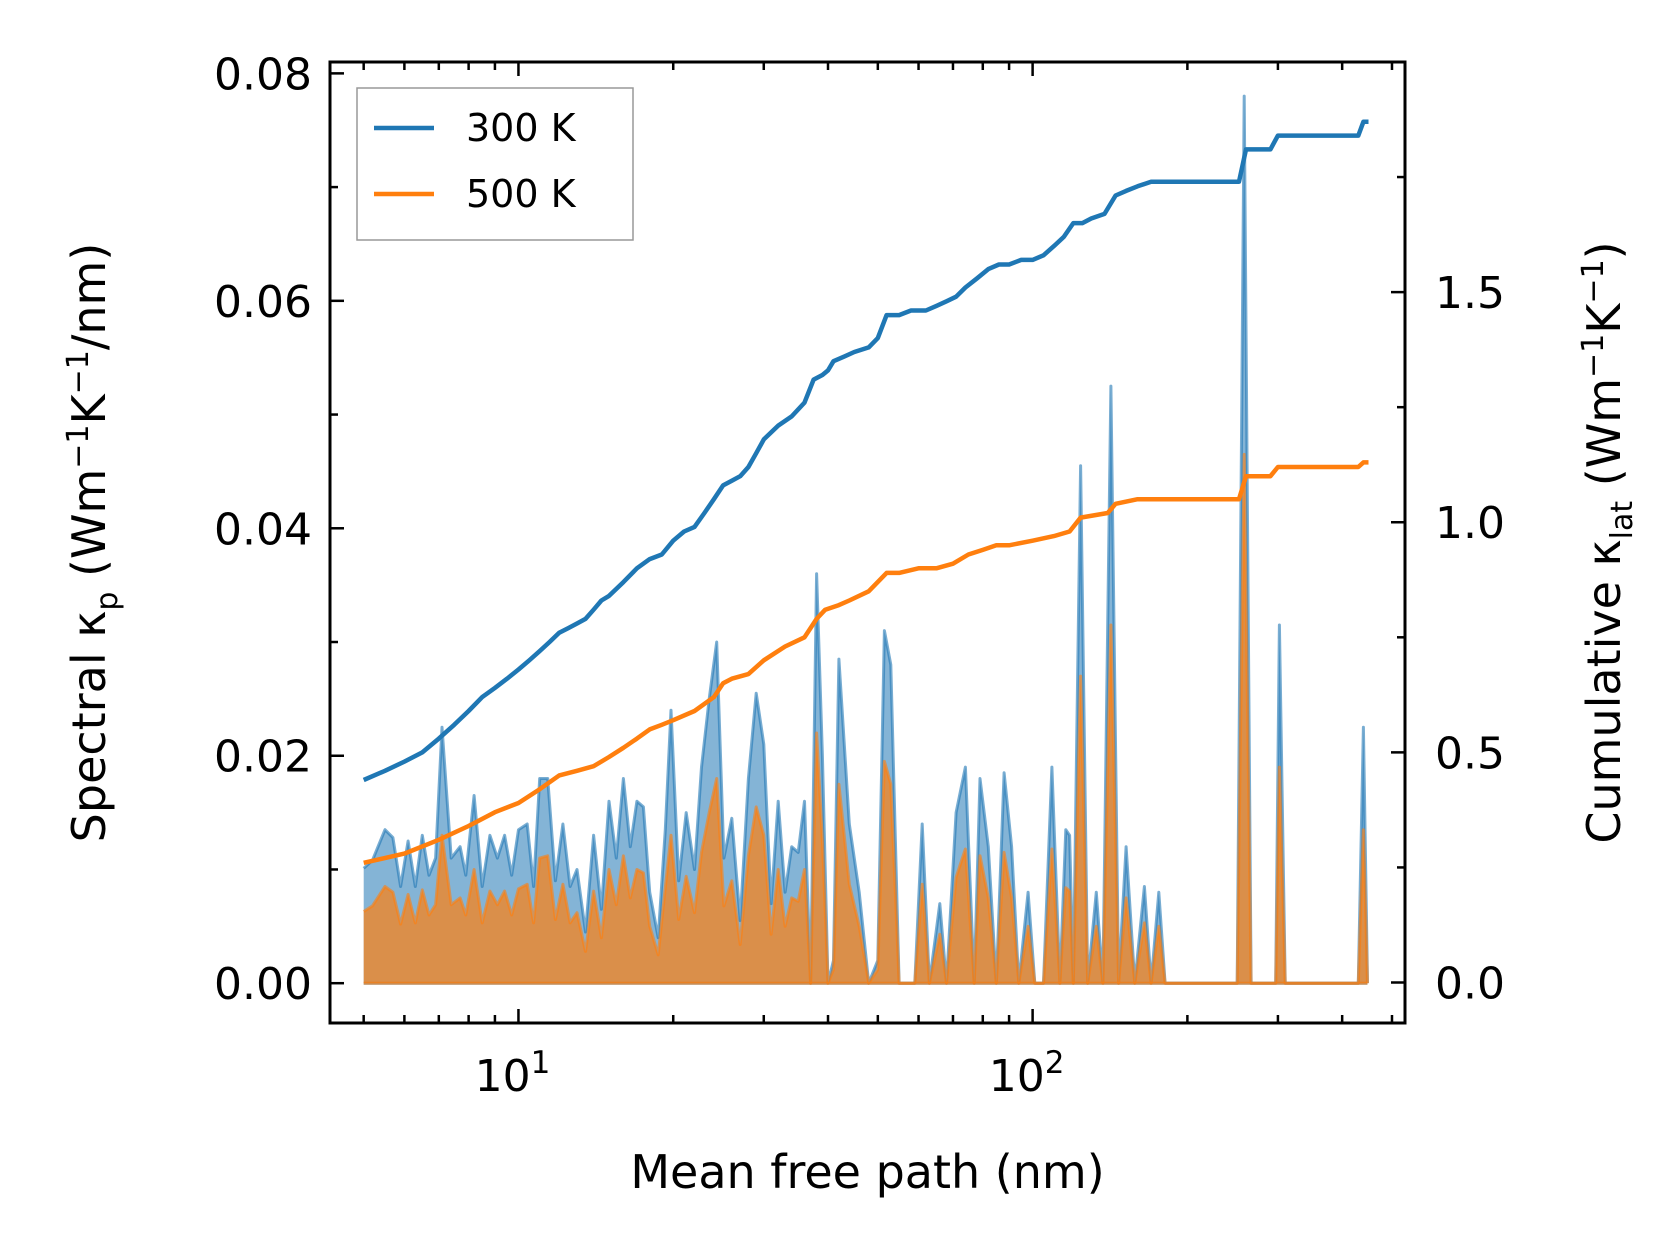 This screenshot has width=1679, height=1256. I want to click on legend: 300 K 500 K, so click(495, 164).